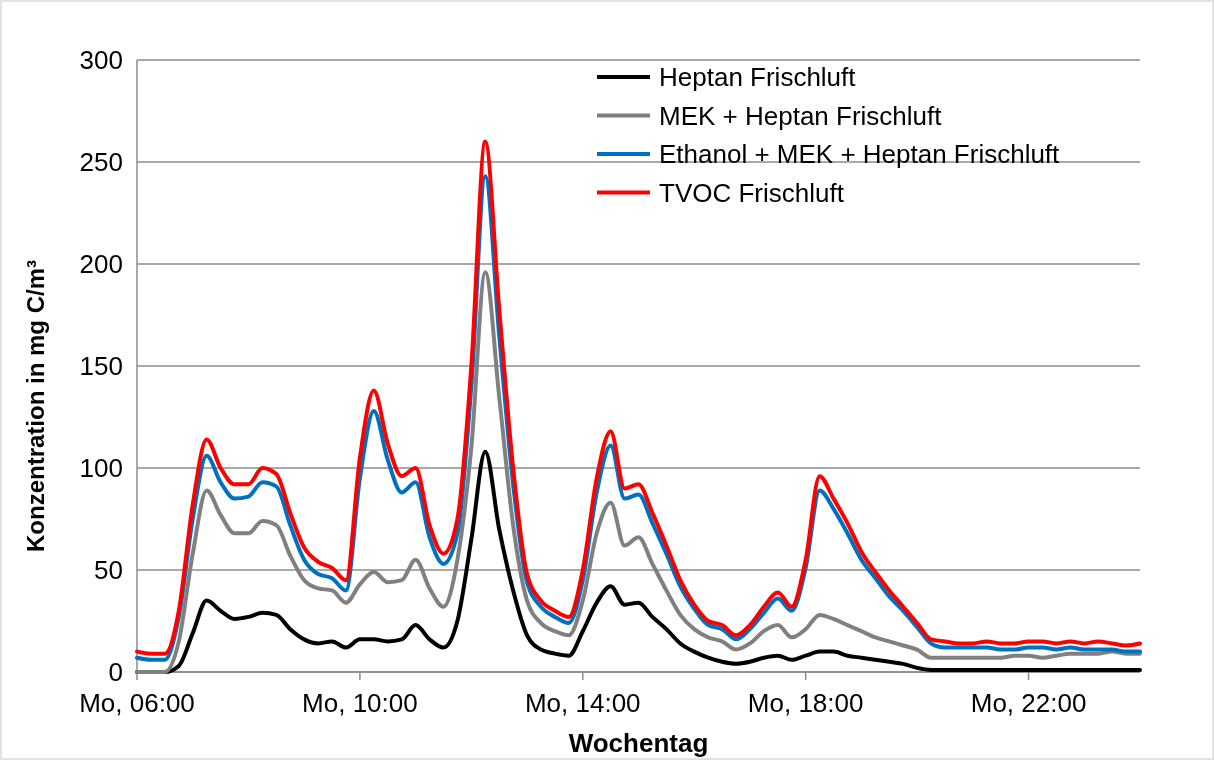  Describe the element at coordinates (1028, 703) in the screenshot. I see `x-tick-label: Mo, 22:00` at that location.